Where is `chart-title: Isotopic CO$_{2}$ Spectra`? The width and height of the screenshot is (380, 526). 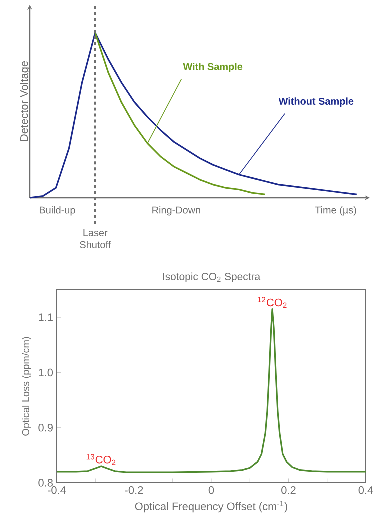 chart-title: Isotopic CO$_{2}$ Spectra is located at coordinates (212, 277).